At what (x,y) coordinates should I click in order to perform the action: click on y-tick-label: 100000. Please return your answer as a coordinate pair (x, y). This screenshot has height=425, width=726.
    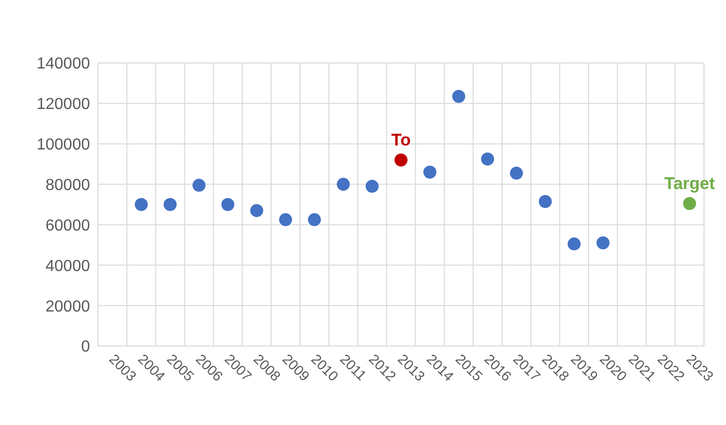
    Looking at the image, I should click on (63, 145).